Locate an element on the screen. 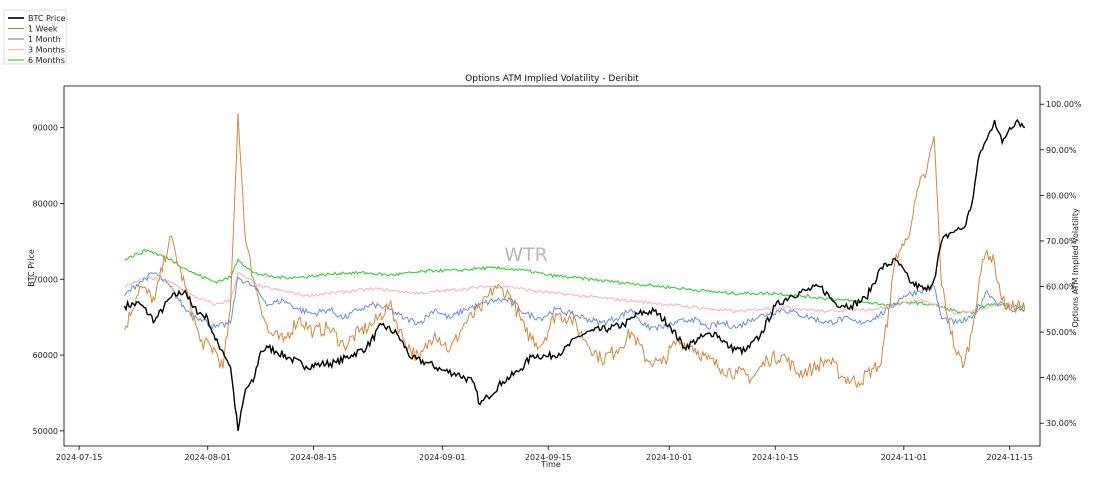 This screenshot has width=1096, height=487. x-tick-label: 2024-08-15 is located at coordinates (313, 457).